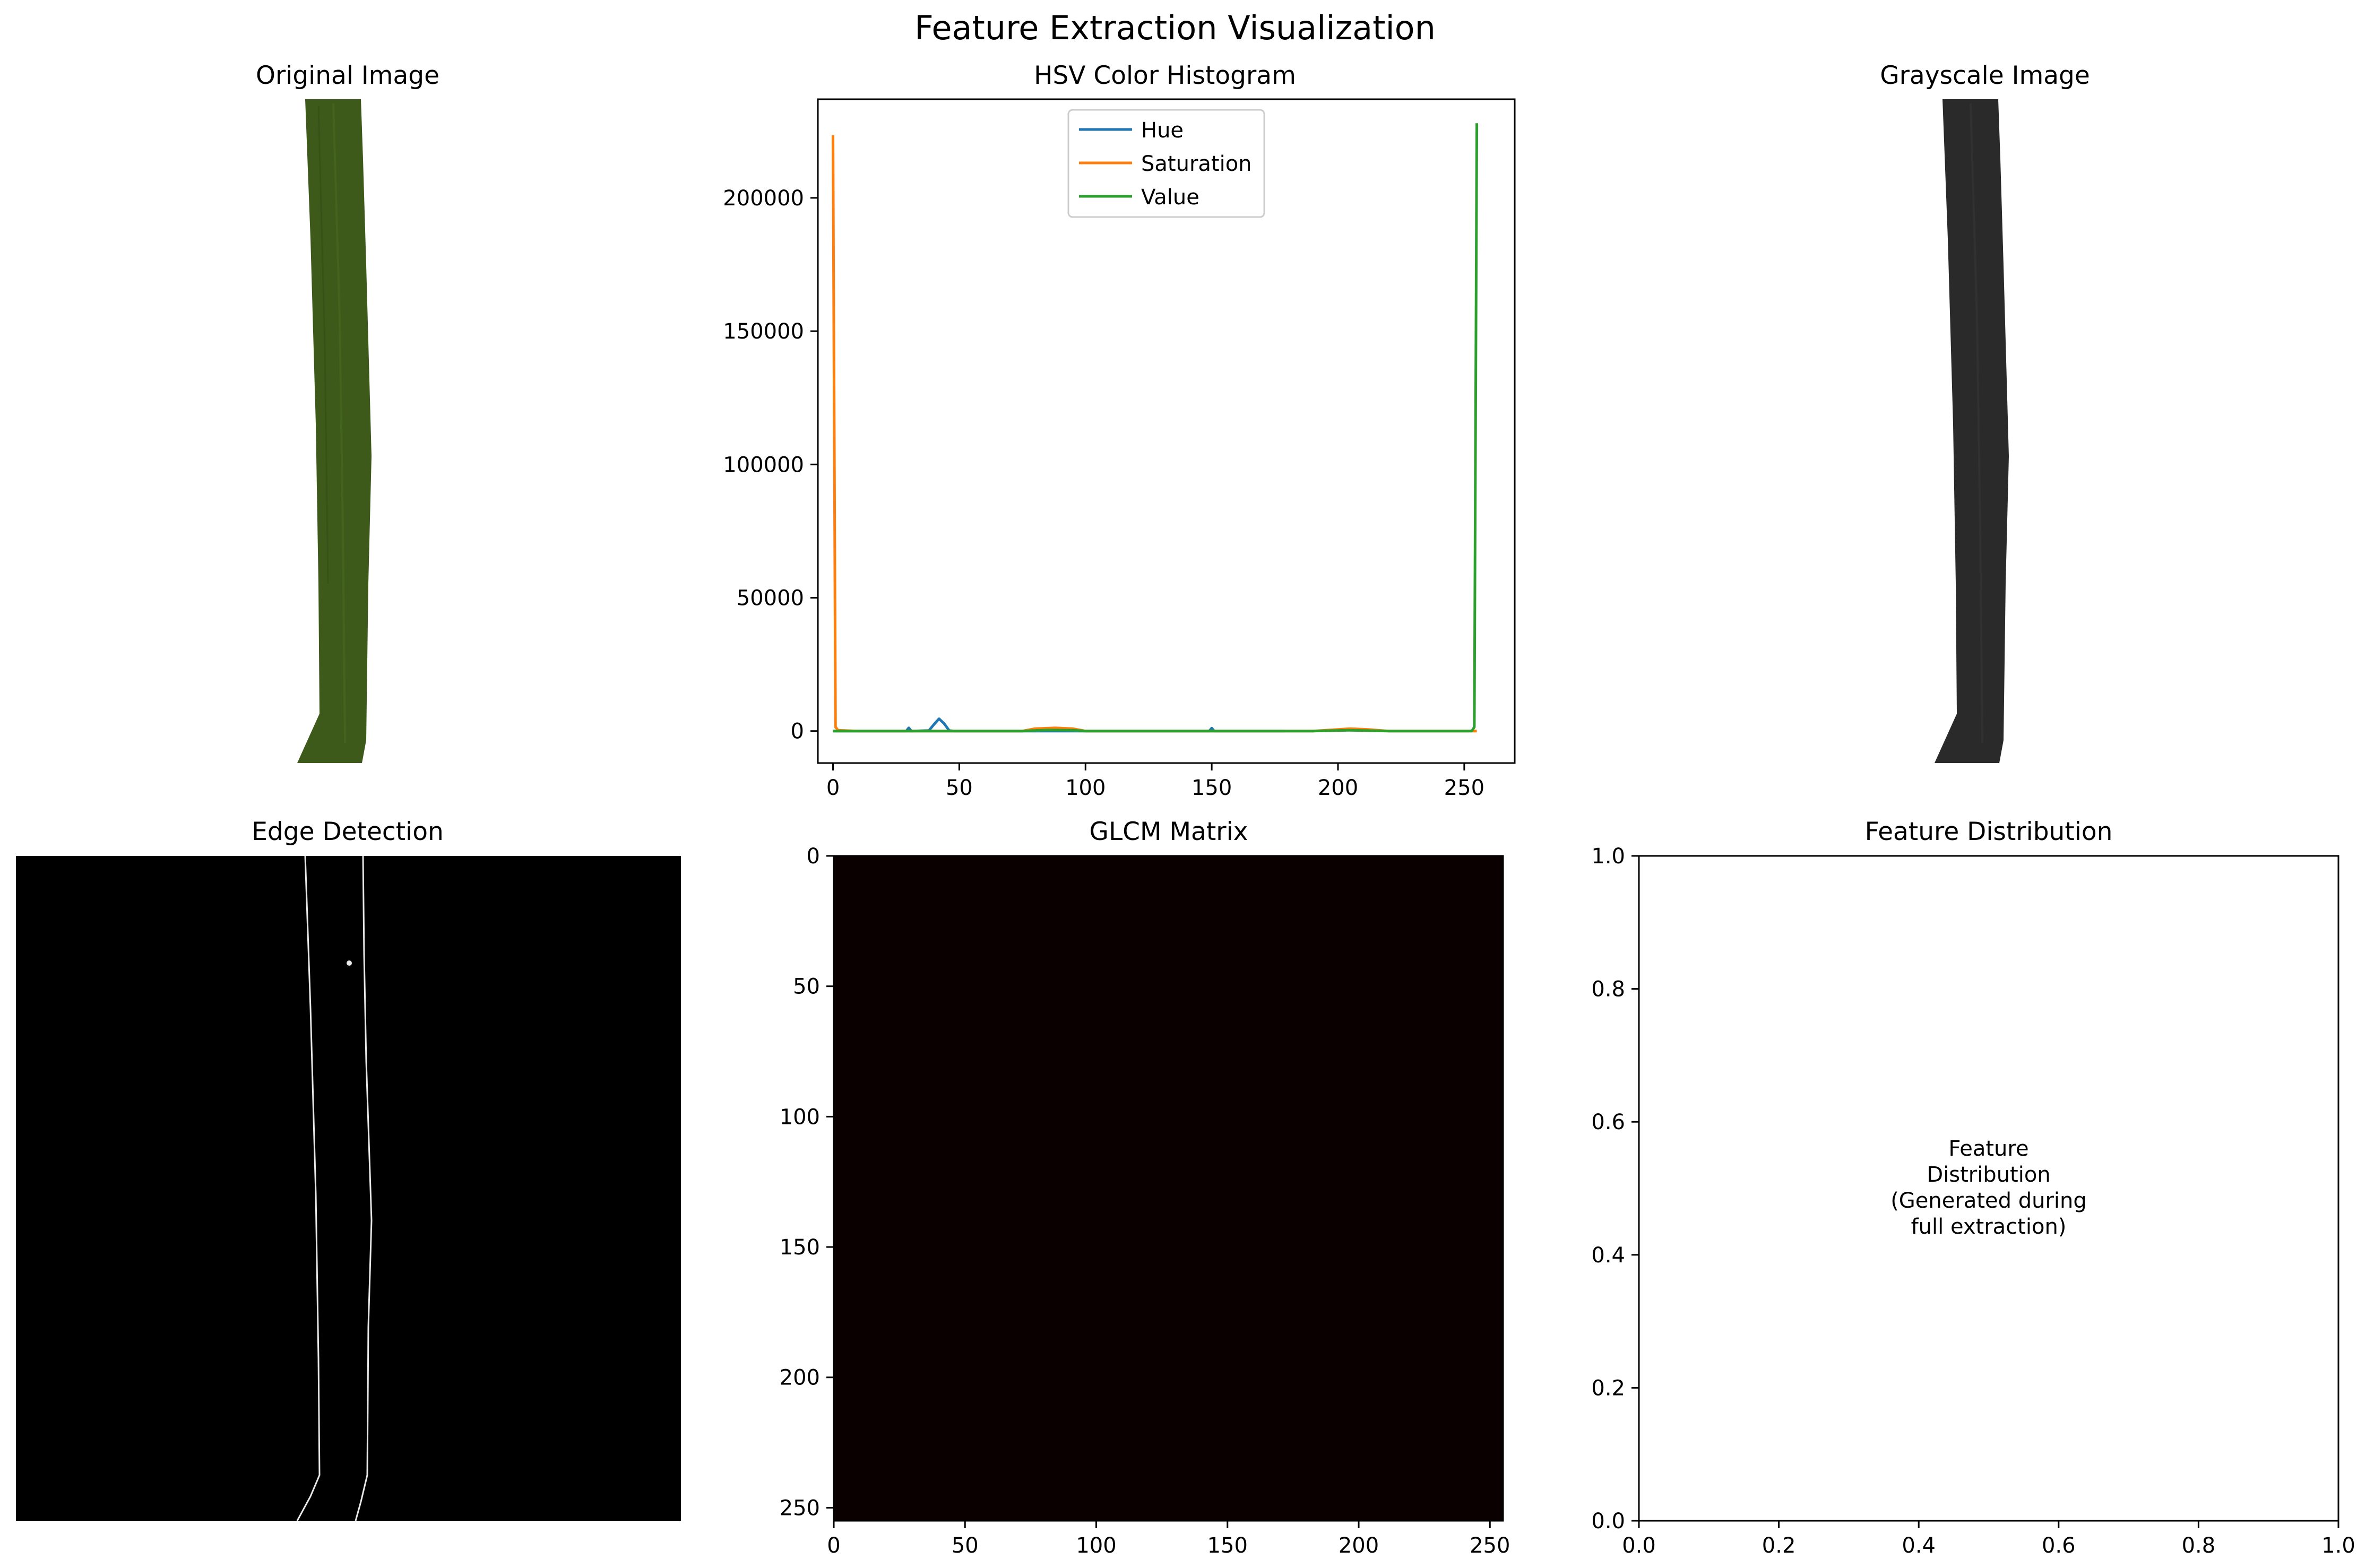 This screenshot has height=1568, width=2357. I want to click on panel-title-original: Original Image, so click(347, 75).